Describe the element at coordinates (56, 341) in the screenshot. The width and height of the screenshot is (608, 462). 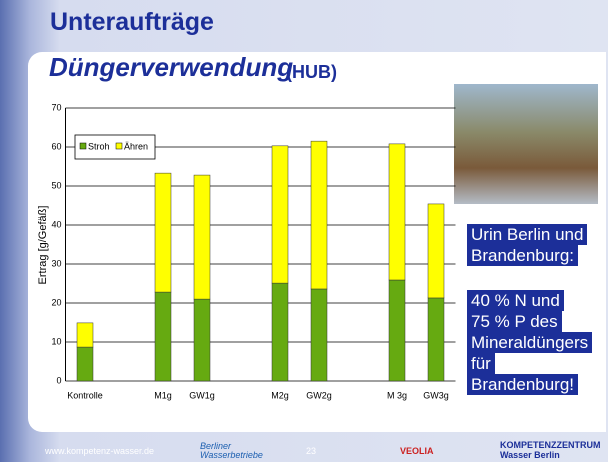
I see `y-tick-label: 10` at that location.